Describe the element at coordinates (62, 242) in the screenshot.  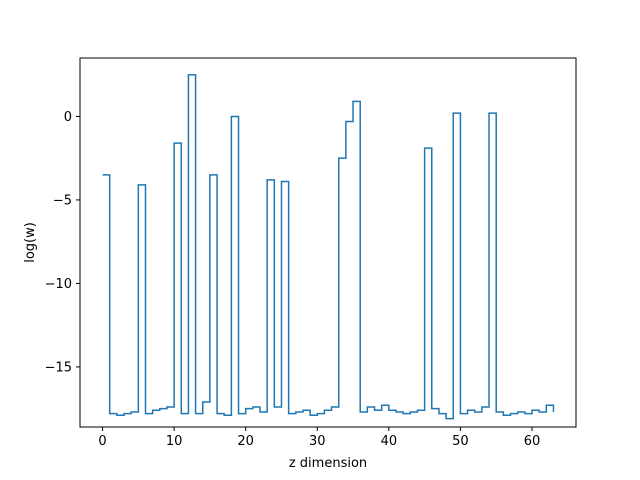
I see `y-axis-ticks: 0 −5 −10 −15` at that location.